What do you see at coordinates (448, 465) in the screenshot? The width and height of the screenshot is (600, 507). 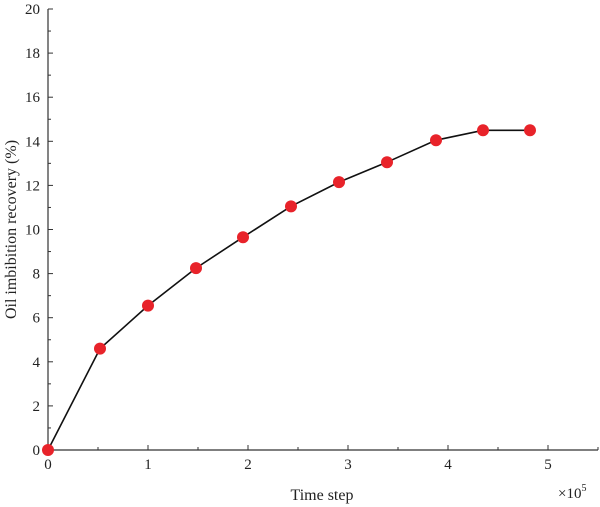 I see `x-tick-label: 4` at bounding box center [448, 465].